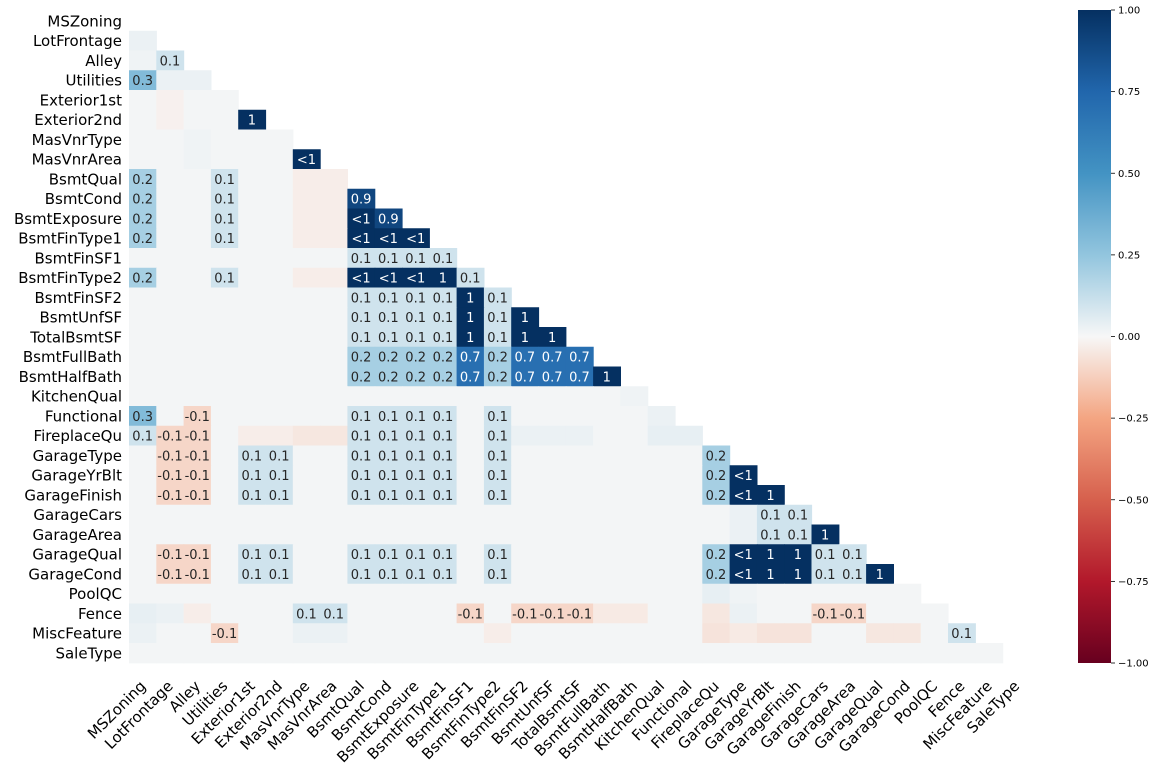 The width and height of the screenshot is (1155, 769). Describe the element at coordinates (716, 594) in the screenshot. I see `heatmap-cell-PoolQC-FireplaceQu` at that location.